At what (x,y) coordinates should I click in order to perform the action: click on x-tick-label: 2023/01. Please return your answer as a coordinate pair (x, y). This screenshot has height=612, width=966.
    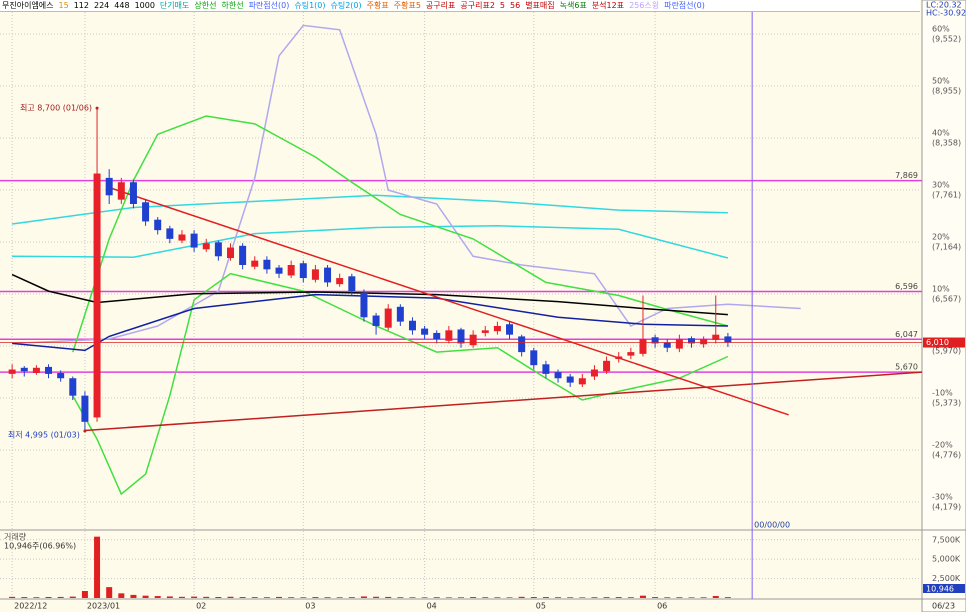
    Looking at the image, I should click on (103, 606).